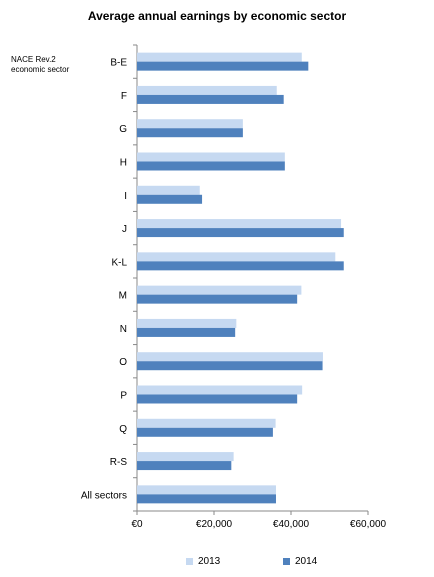 This screenshot has width=434, height=577. Describe the element at coordinates (123, 429) in the screenshot. I see `category-label: Q` at that location.